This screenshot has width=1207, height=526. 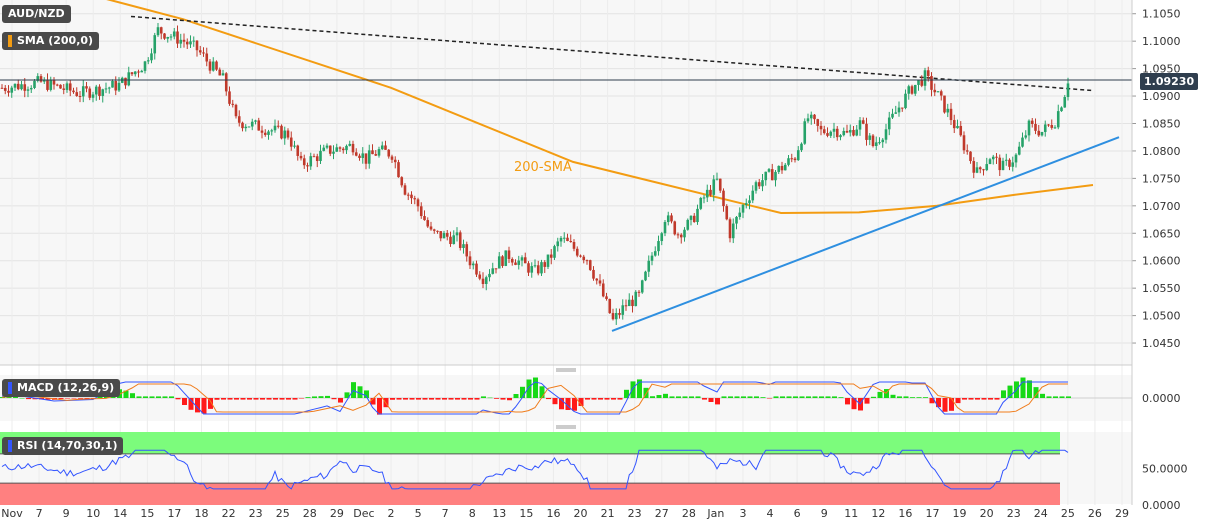 What do you see at coordinates (905, 513) in the screenshot?
I see `x-tick-label: 16` at bounding box center [905, 513].